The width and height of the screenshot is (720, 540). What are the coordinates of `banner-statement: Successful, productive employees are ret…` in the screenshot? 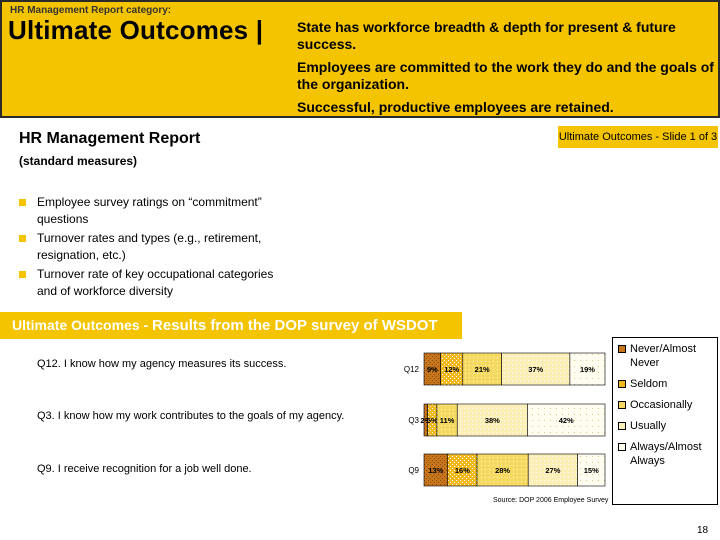 It's located at (455, 107).